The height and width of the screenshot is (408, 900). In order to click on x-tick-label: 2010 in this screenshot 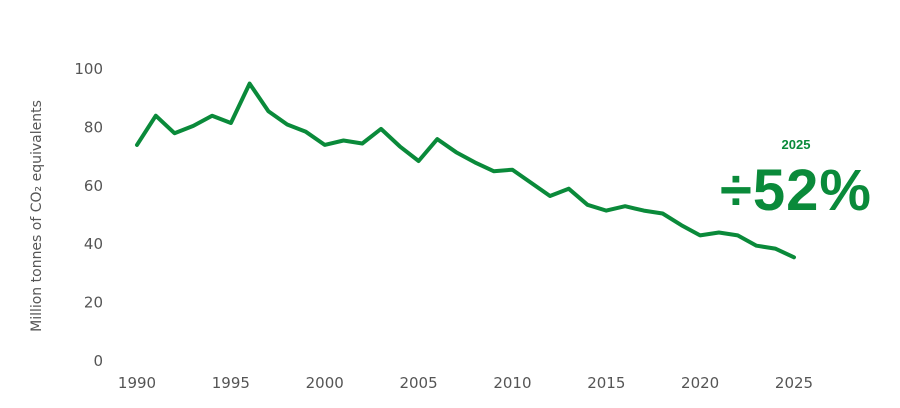, I will do `click(512, 383)`.